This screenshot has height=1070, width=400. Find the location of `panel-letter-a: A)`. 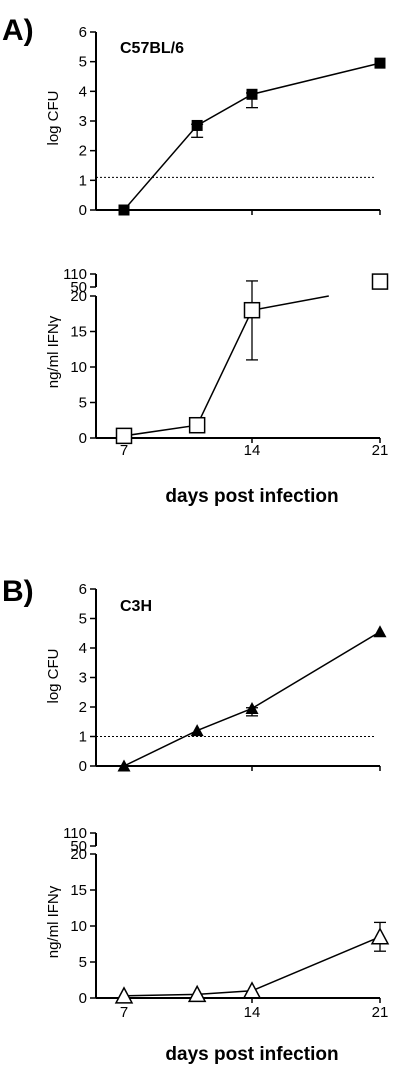

panel-letter-a: A) is located at coordinates (18, 30).